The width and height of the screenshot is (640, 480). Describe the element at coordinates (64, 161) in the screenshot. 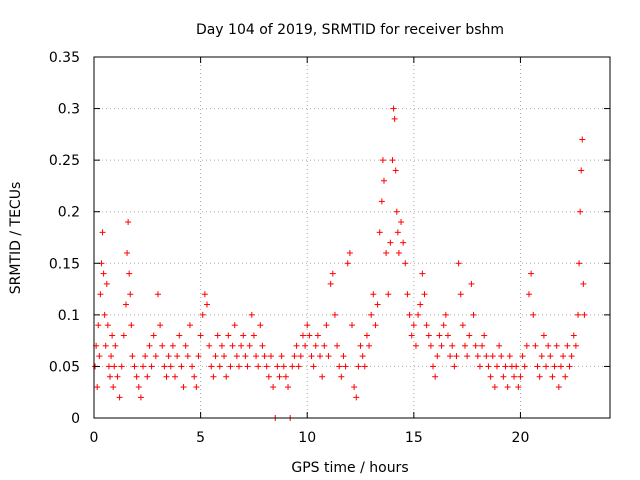

I see `y-tick-label: 0.25` at that location.